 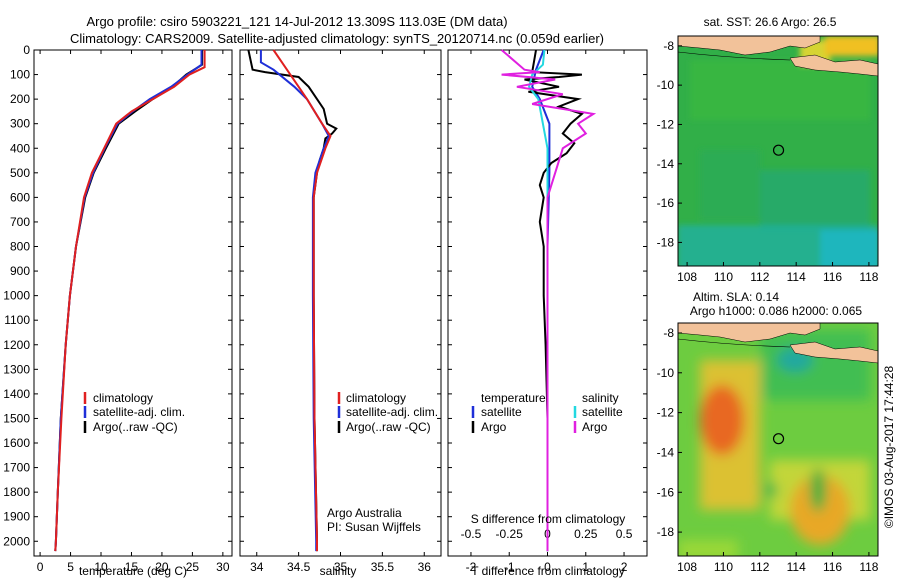 I want to click on series-line-salinity-argo, so click(x=548, y=300).